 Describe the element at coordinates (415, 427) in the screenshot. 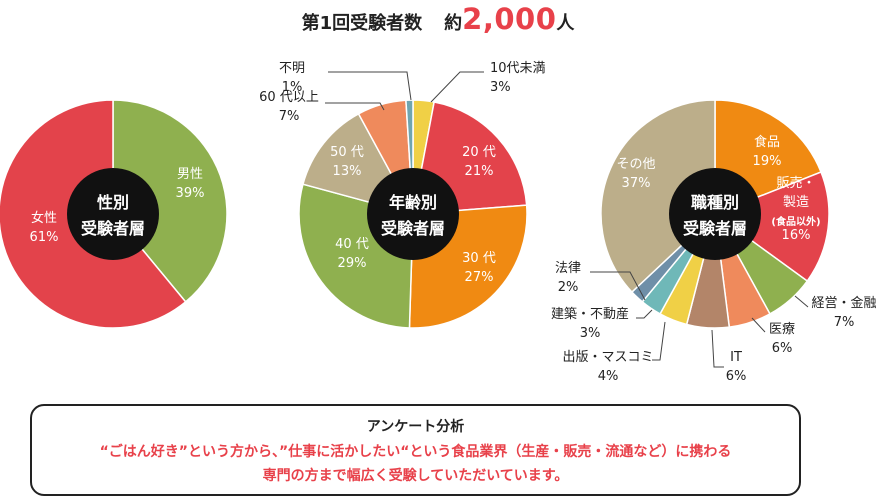

I see `analysis-heading: アンケート分析` at that location.